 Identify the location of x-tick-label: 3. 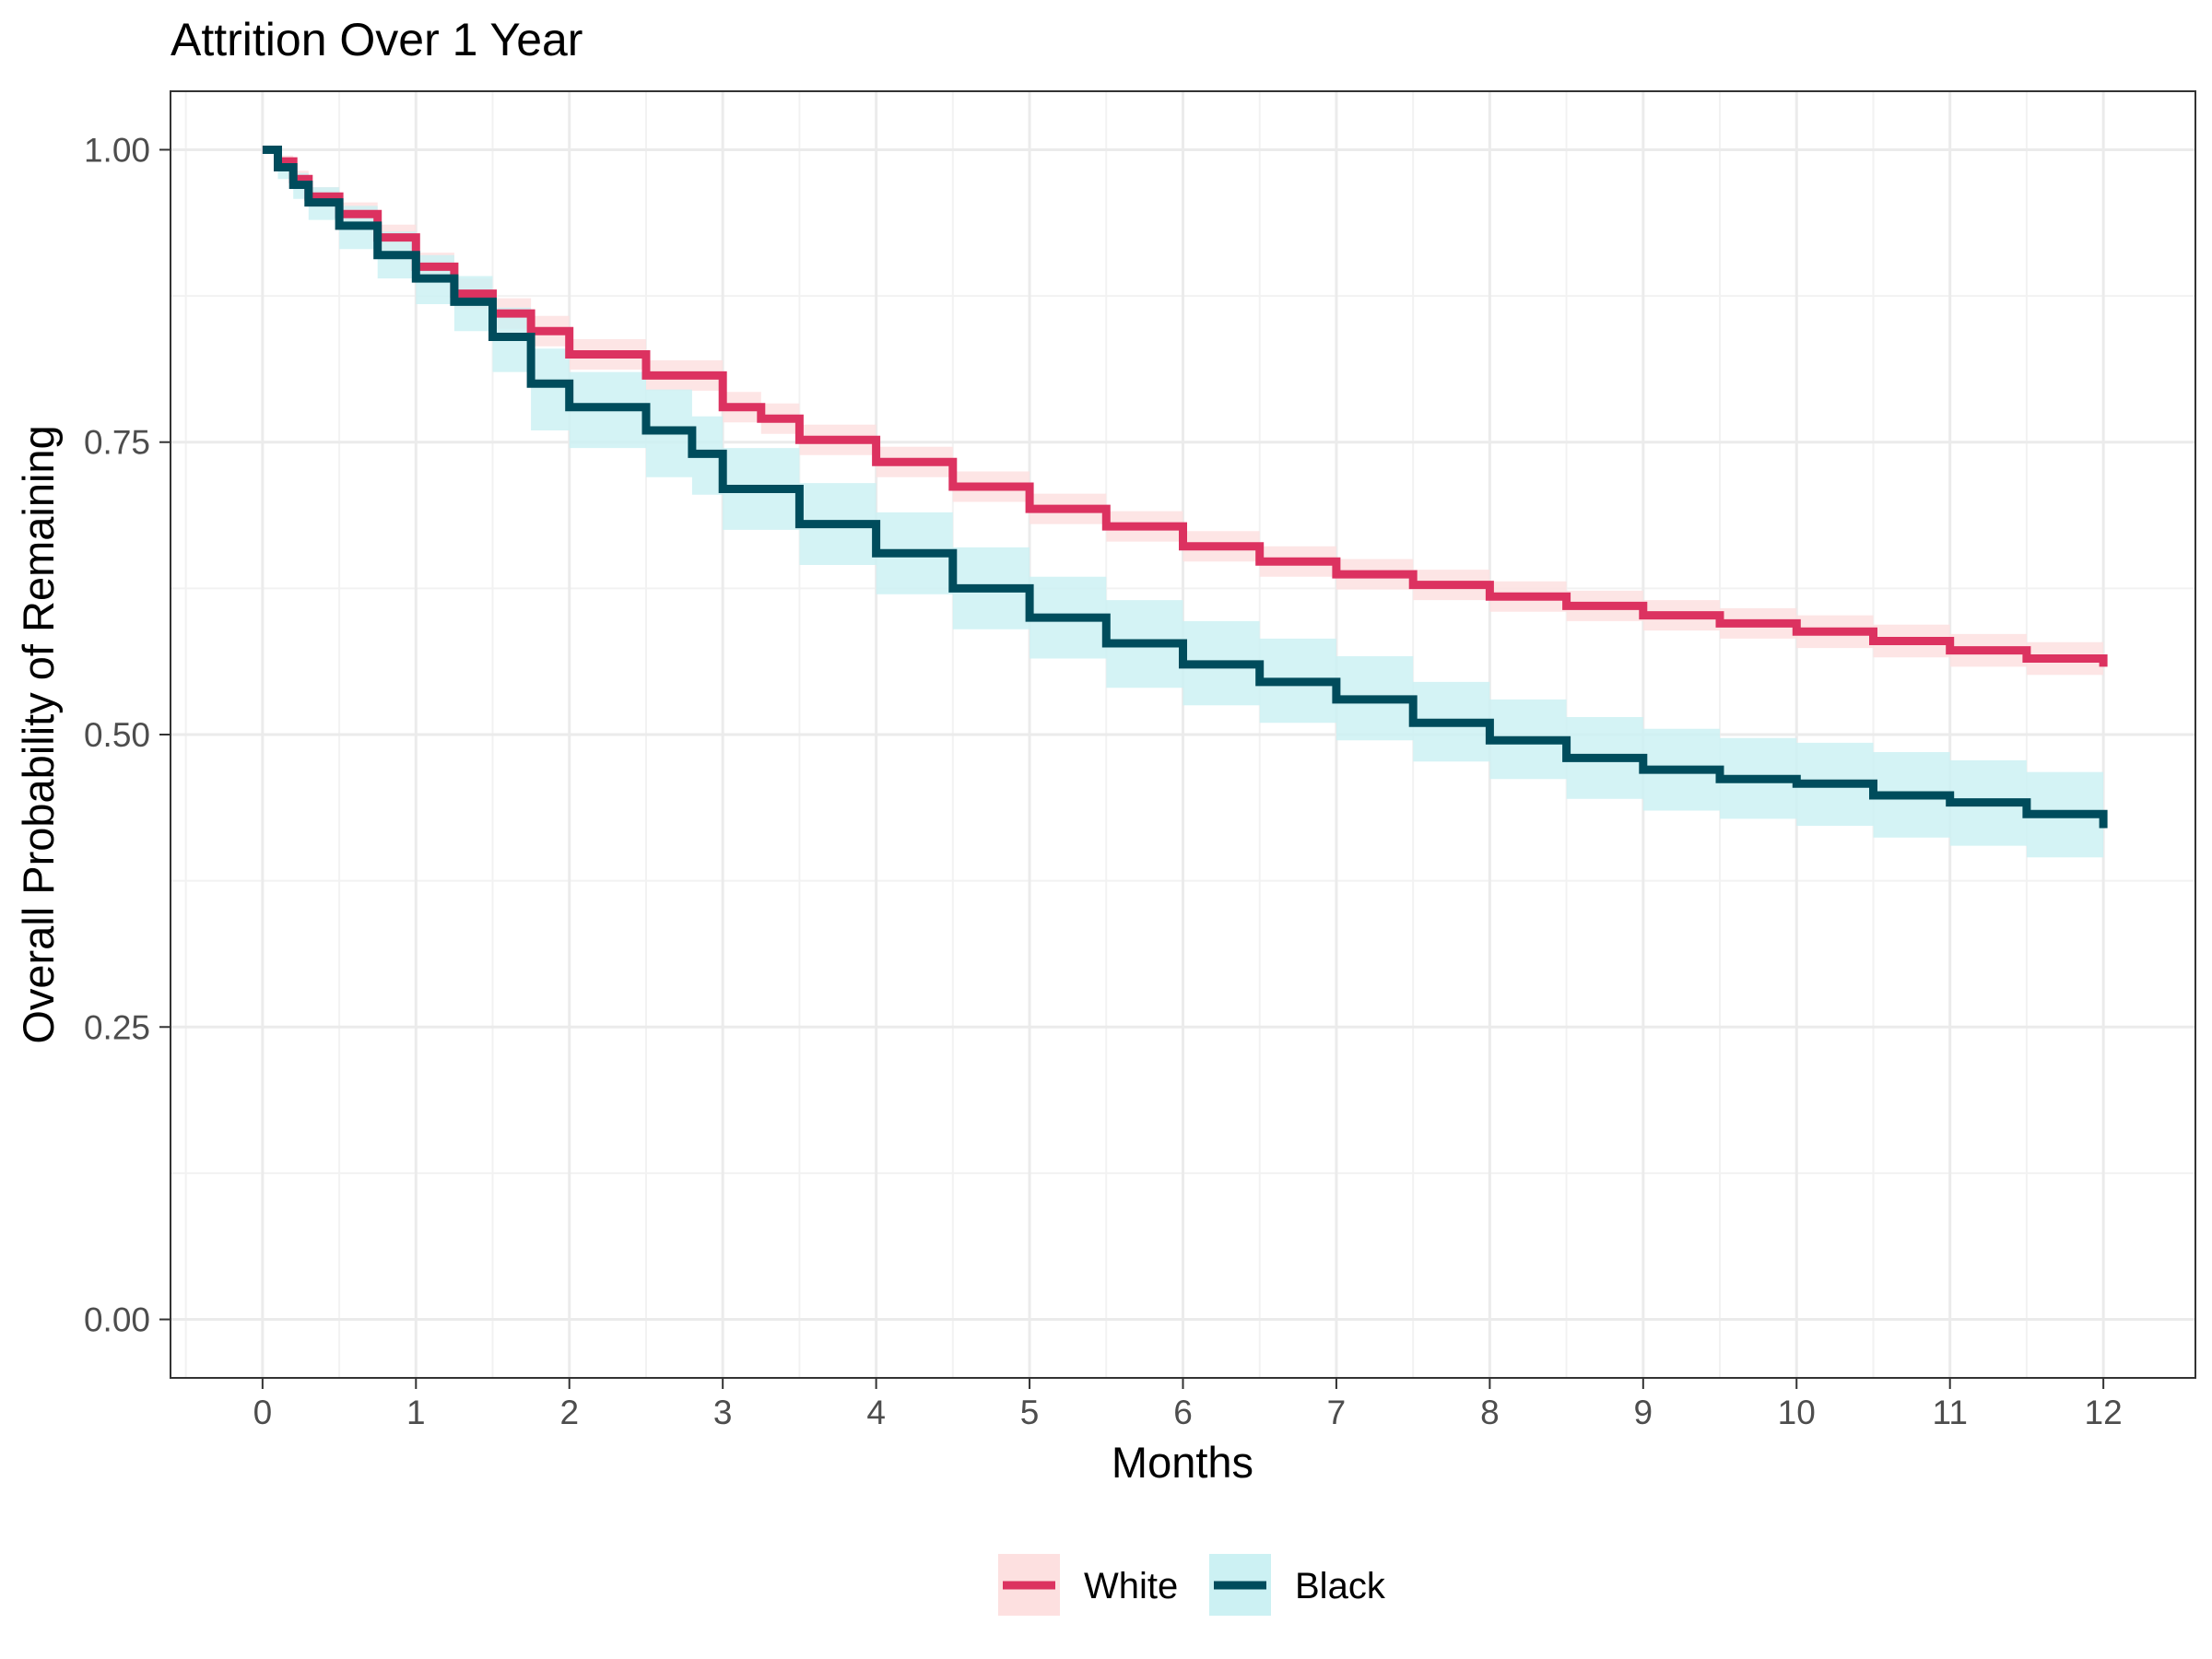
(723, 1412).